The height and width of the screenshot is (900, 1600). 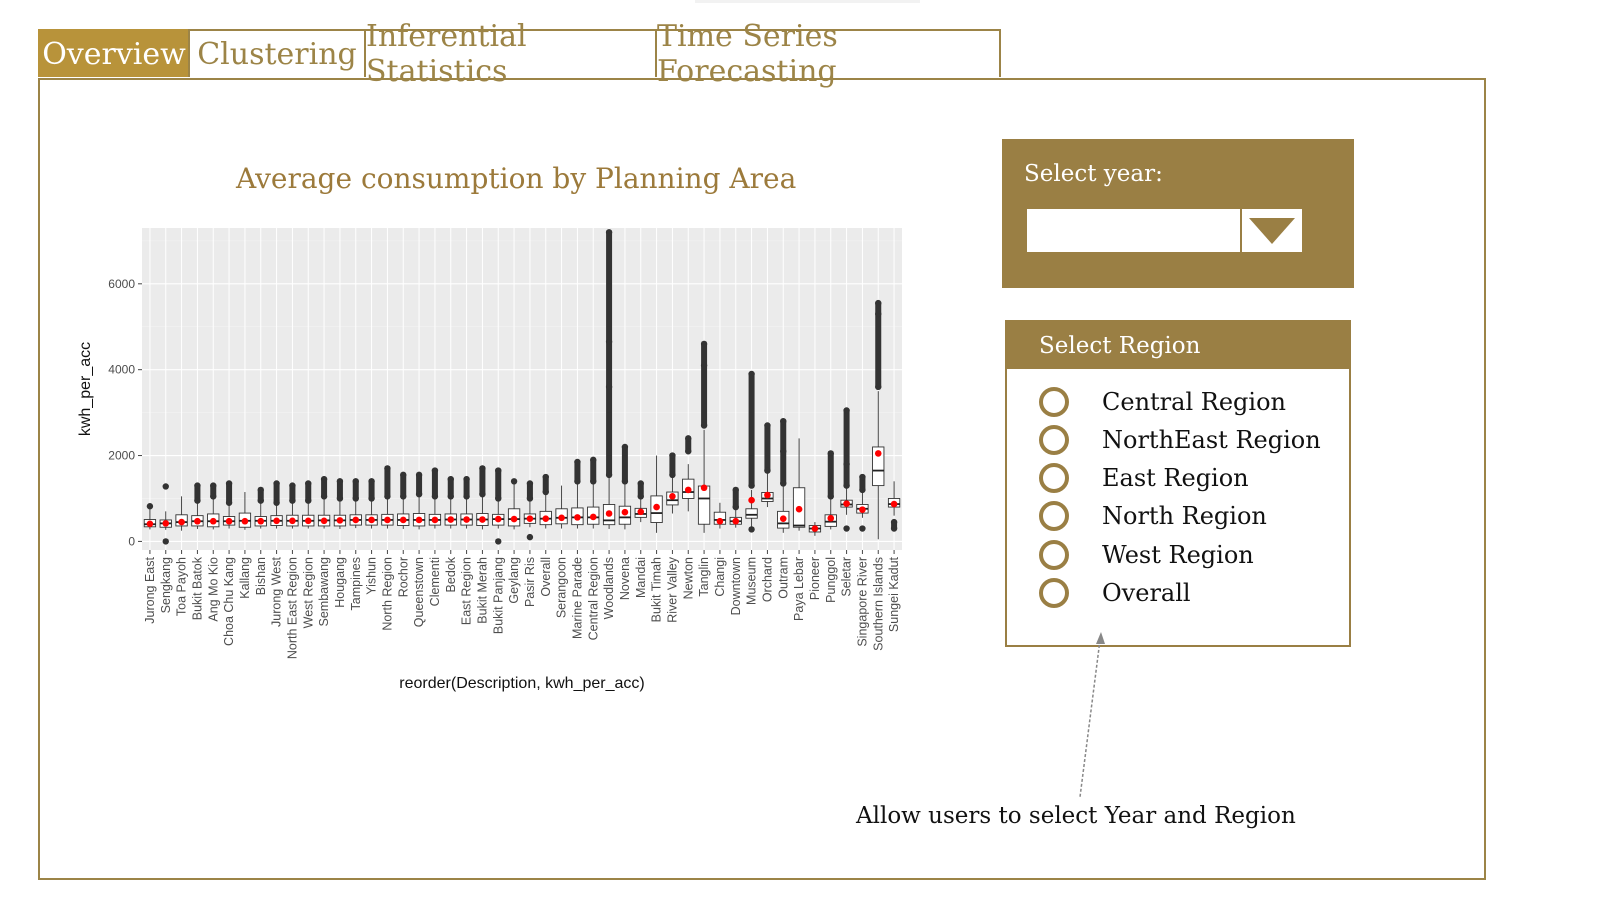 I want to click on x-tick-label: Rochor, so click(x=403, y=577).